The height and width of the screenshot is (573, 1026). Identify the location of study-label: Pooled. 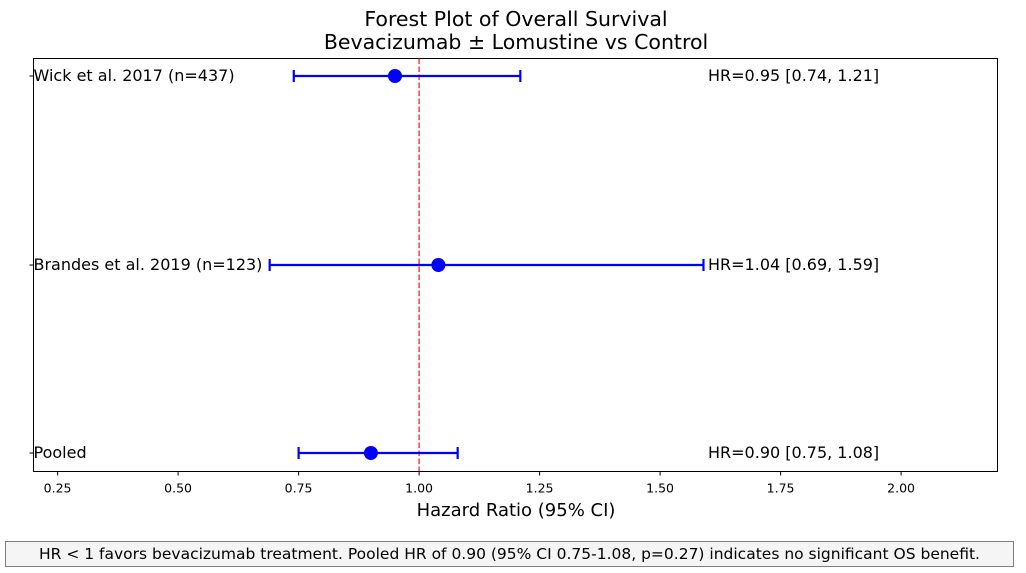
(60, 452).